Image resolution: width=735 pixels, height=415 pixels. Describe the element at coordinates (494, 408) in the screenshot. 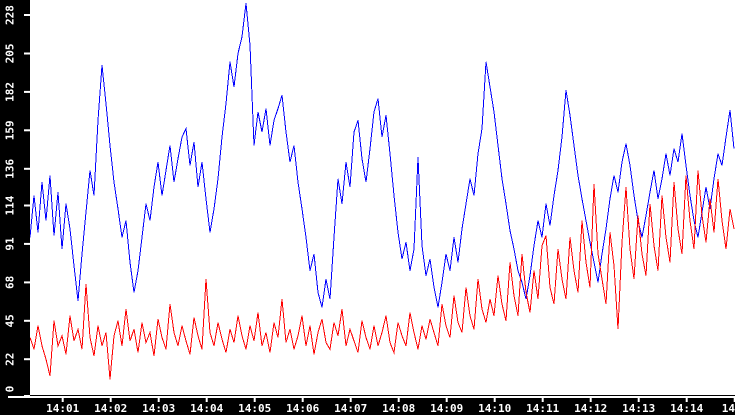

I see `x-axis-label: 14:10` at that location.